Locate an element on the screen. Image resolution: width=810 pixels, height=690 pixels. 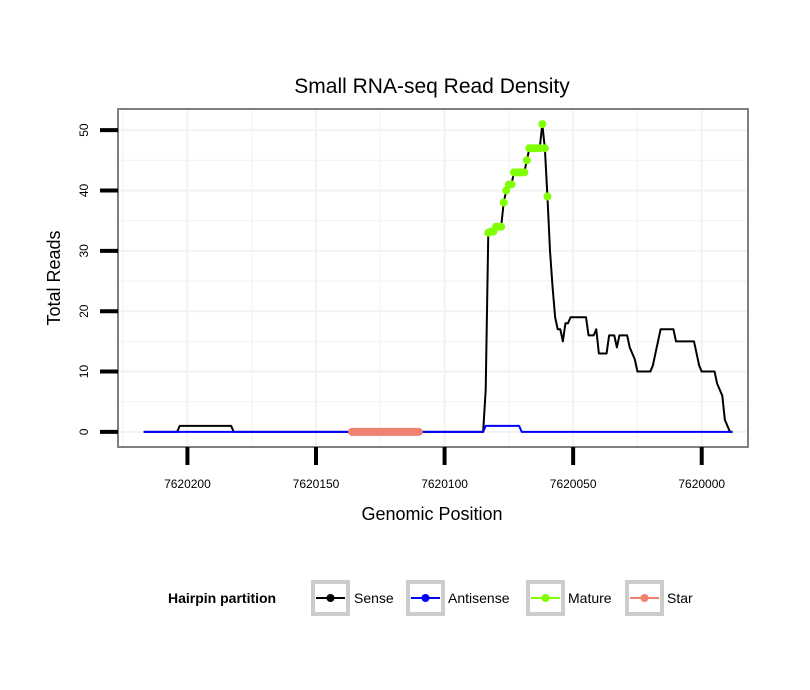
x-tick-label: 7620100 is located at coordinates (444, 484).